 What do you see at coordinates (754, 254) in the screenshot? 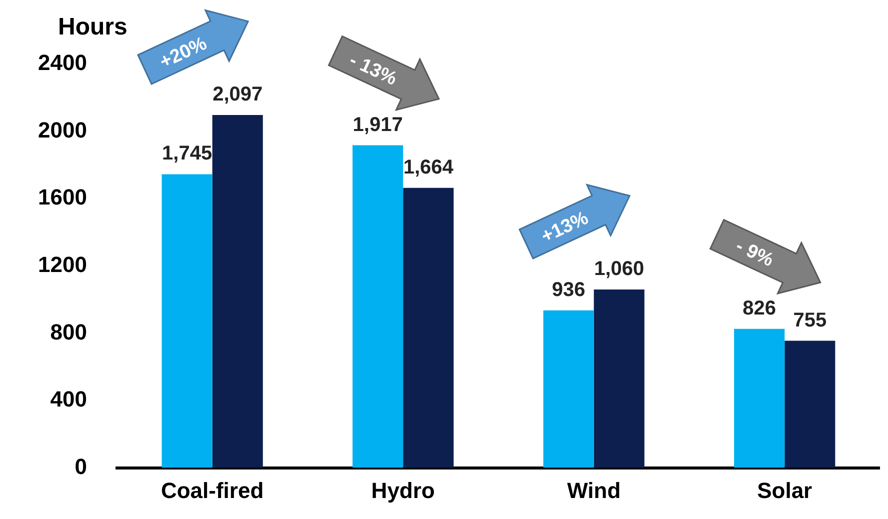
I see `annotation: - 9%` at bounding box center [754, 254].